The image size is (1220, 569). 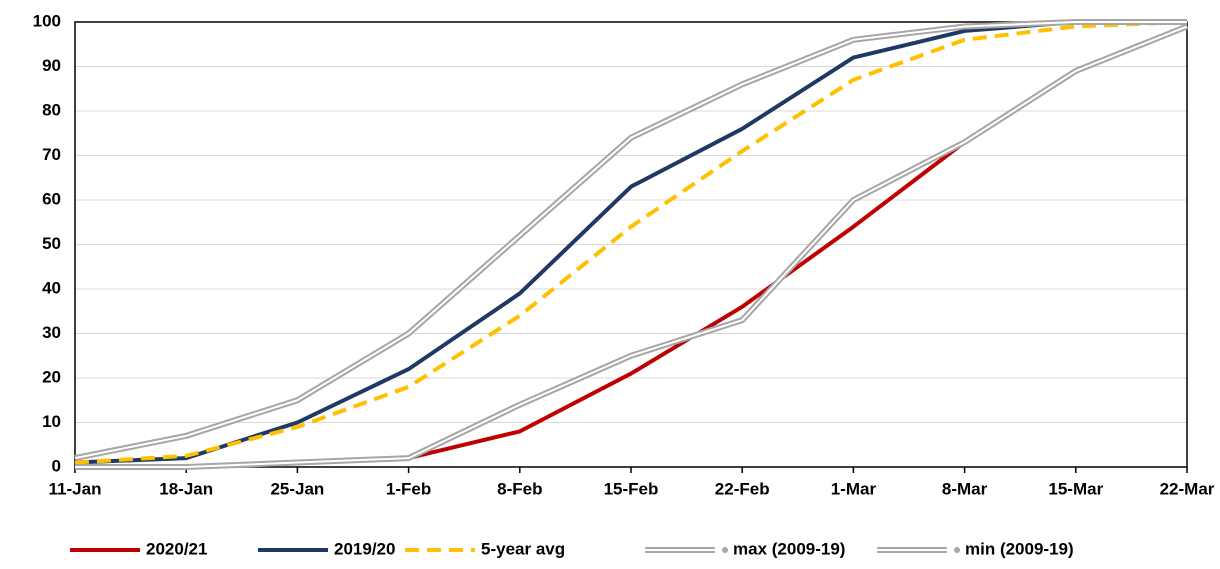 What do you see at coordinates (51, 421) in the screenshot?
I see `y-tick-label: 10` at bounding box center [51, 421].